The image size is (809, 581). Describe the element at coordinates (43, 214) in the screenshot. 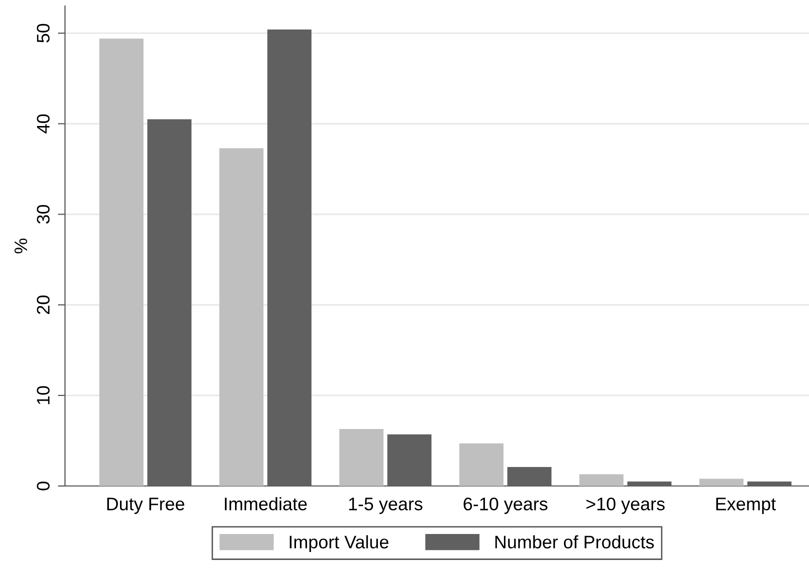

I see `y-tick-label: 30` at that location.